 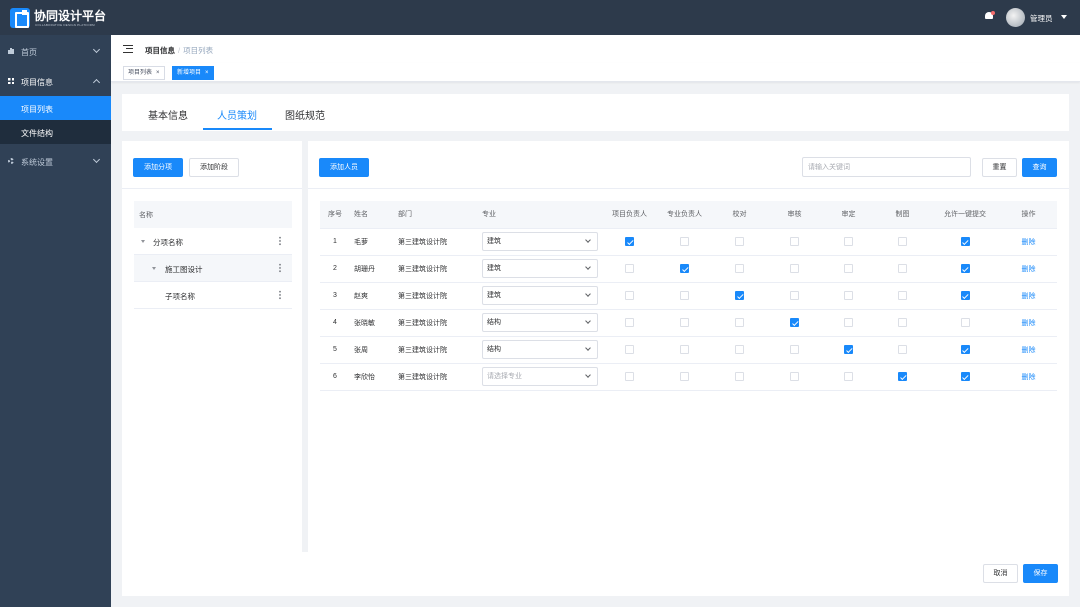 I want to click on cancel-button: 取消, so click(x=1000, y=573).